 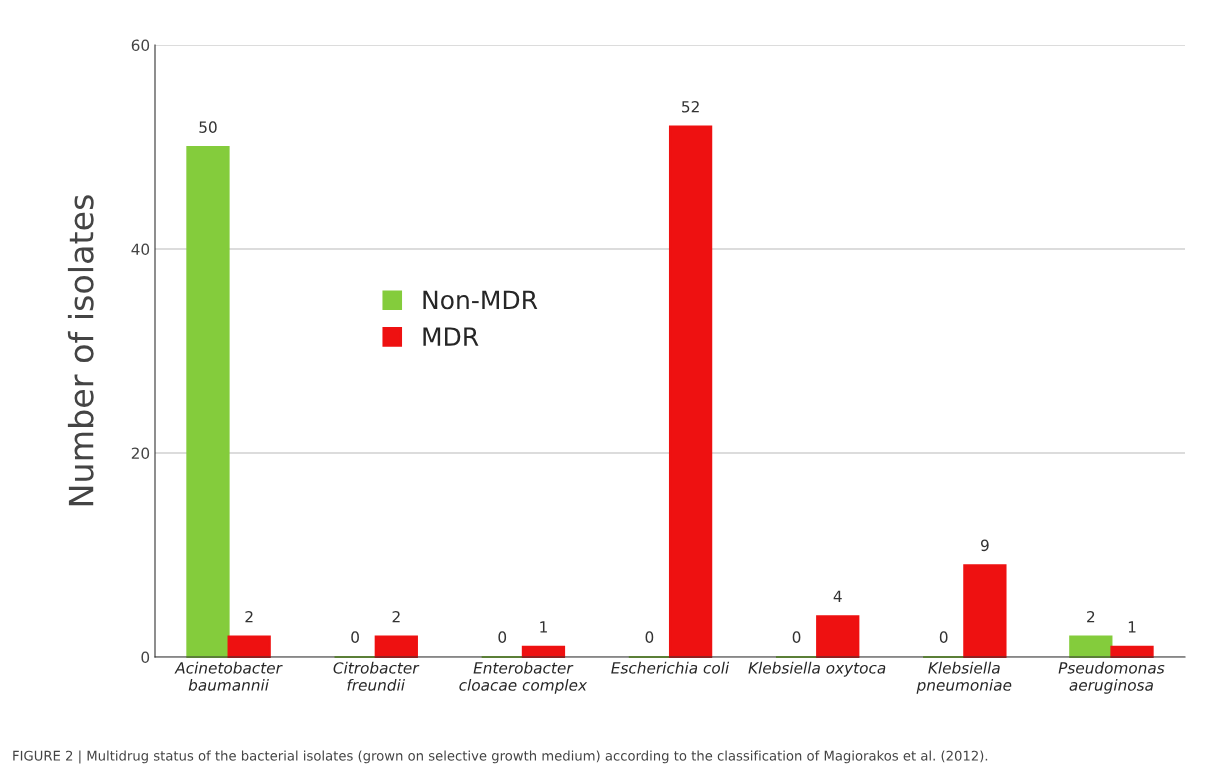 I want to click on caption: FIGURE 2 | Multidrug status of the bacterial isolates (grown on selective growth medium) according to the classification of Magiorakos et al. (2012)., so click(x=500, y=757).